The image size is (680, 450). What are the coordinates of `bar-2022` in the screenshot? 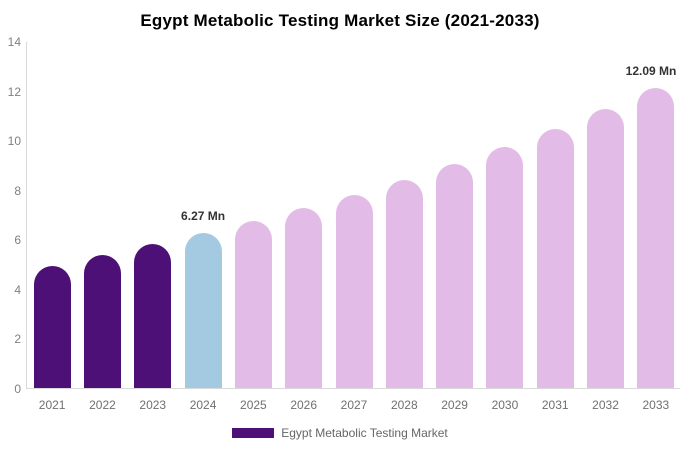 It's located at (102, 321).